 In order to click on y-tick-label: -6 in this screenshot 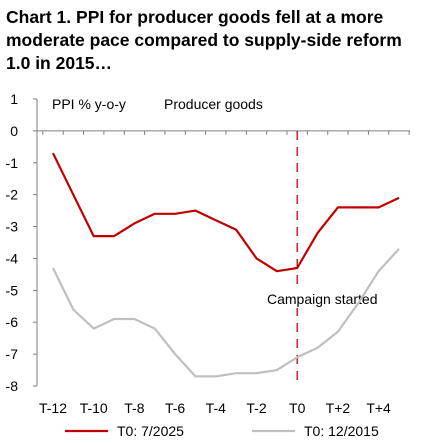, I will do `click(12, 322)`.